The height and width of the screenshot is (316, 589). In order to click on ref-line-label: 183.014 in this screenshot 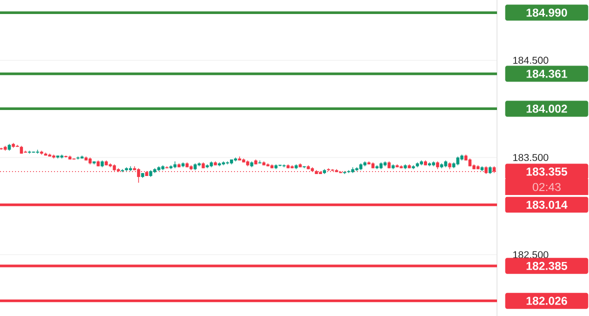, I will do `click(547, 204)`.